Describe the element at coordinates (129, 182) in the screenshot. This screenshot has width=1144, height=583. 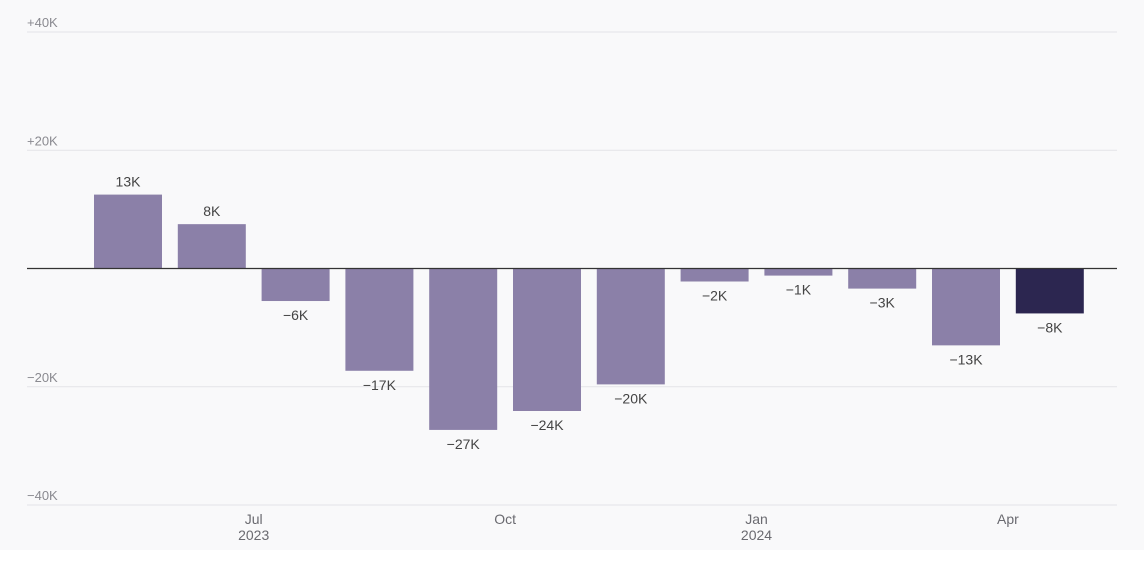
I see `data-label: 13K` at that location.